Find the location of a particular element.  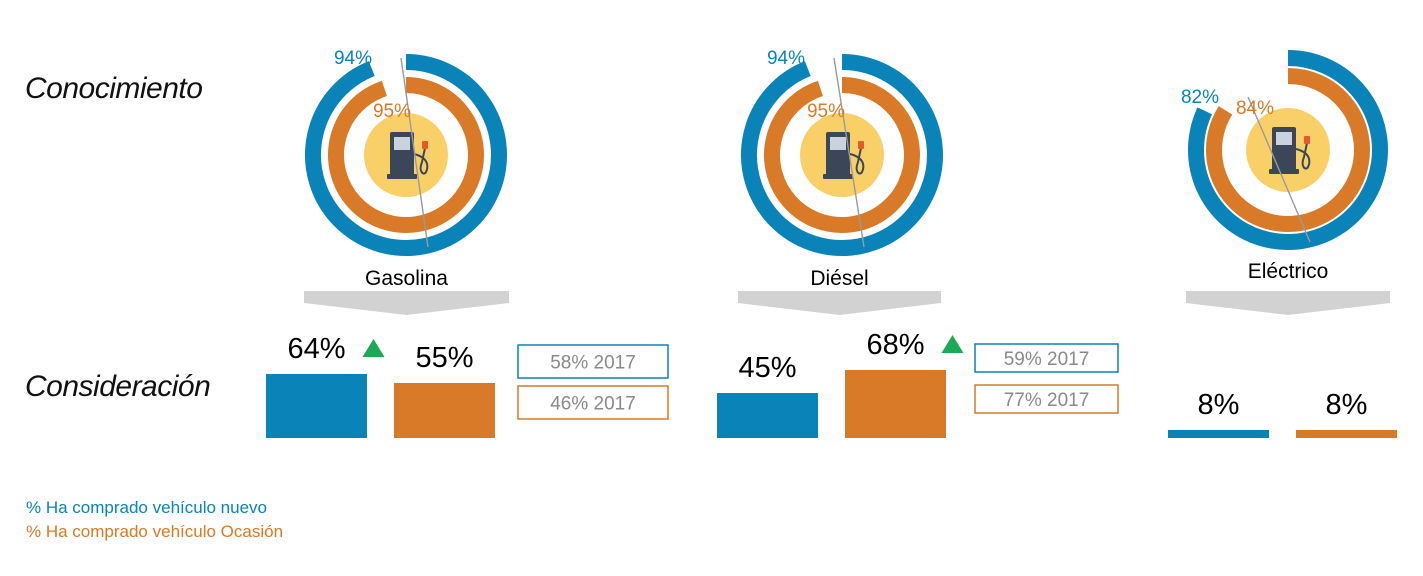

row-label-consideration: Consideración is located at coordinates (118, 386).